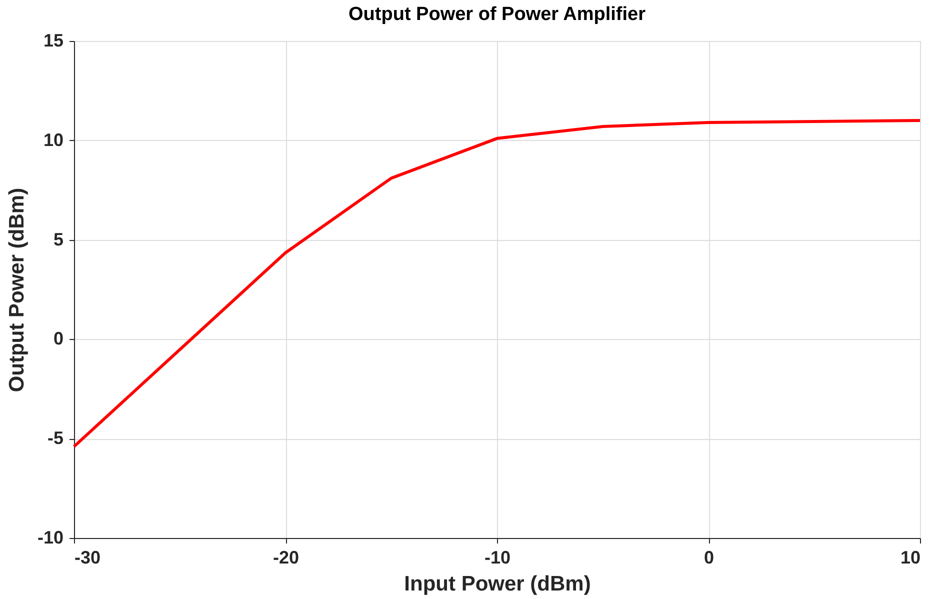  Describe the element at coordinates (910, 558) in the screenshot. I see `x-tick-label: 10` at that location.